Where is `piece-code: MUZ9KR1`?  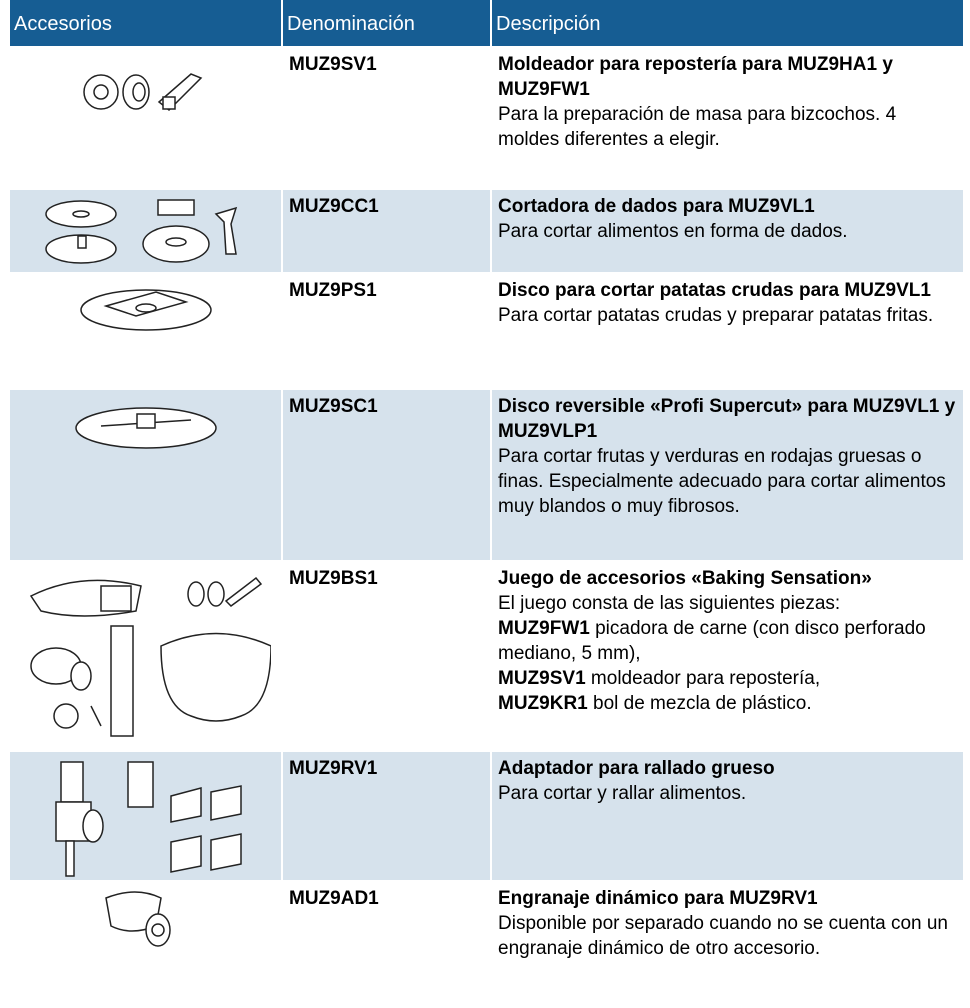 piece-code: MUZ9KR1 is located at coordinates (543, 703).